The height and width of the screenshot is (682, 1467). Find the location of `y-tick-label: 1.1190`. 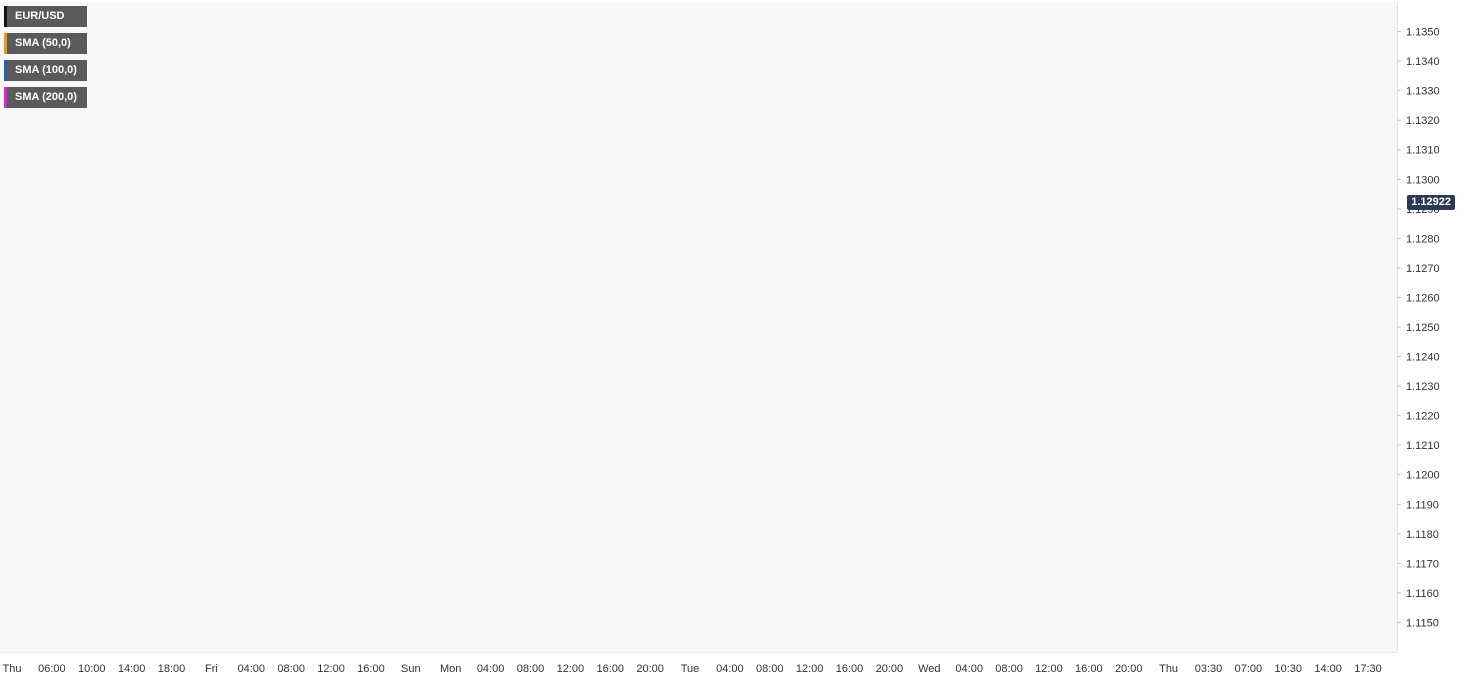

y-tick-label: 1.1190 is located at coordinates (1422, 505).